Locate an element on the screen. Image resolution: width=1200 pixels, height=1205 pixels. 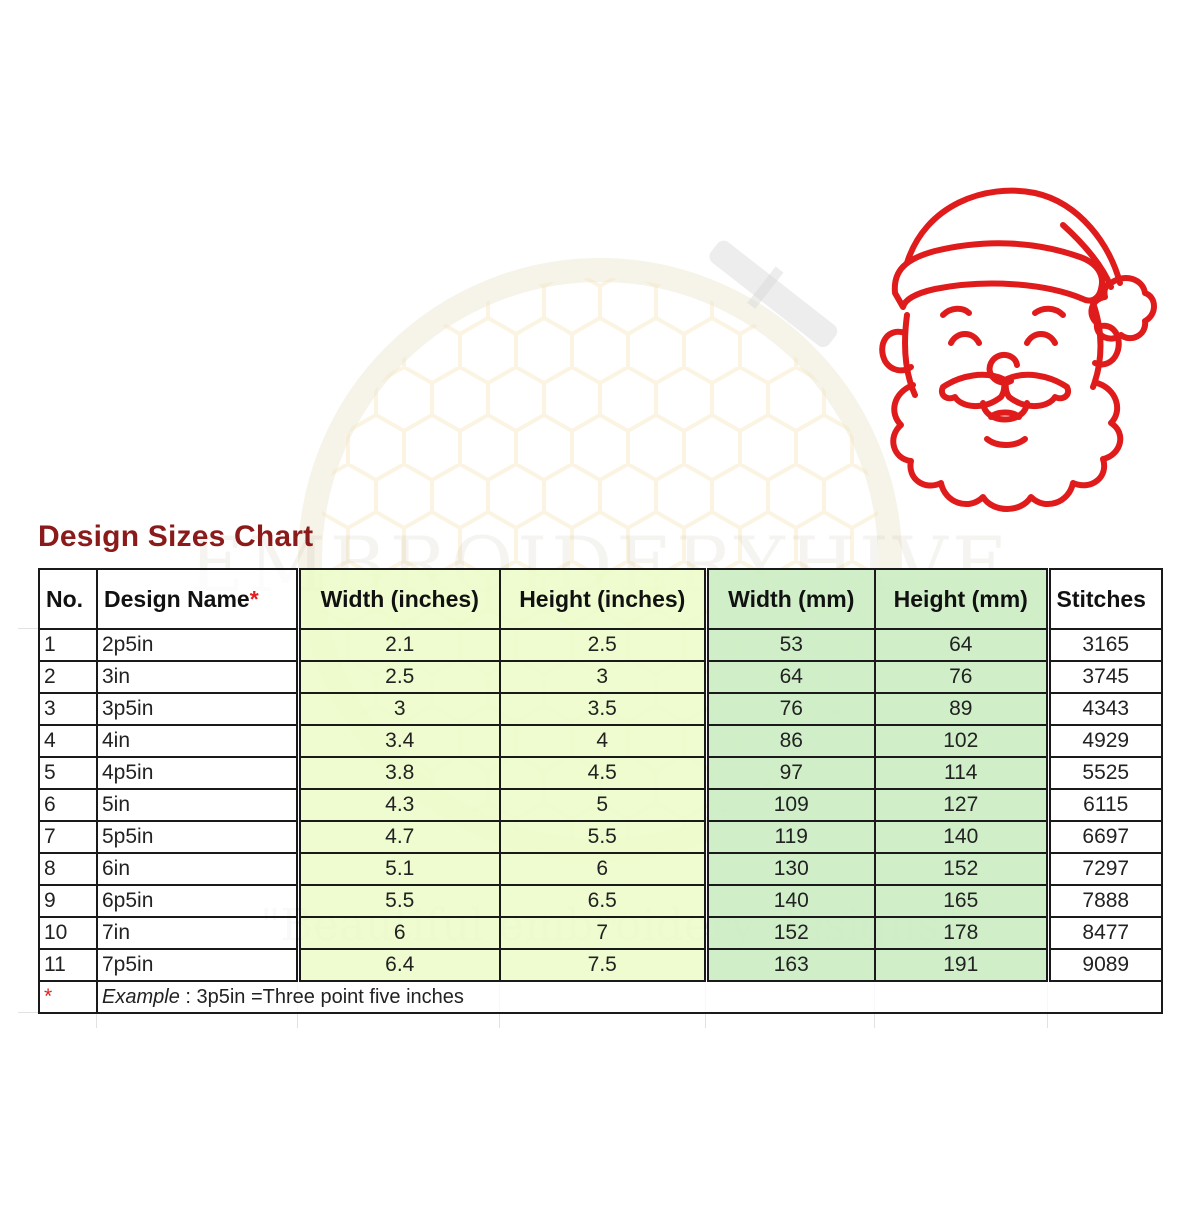
table-row: 2 3in 2.5 3 64 76 3745 is located at coordinates (600, 677).